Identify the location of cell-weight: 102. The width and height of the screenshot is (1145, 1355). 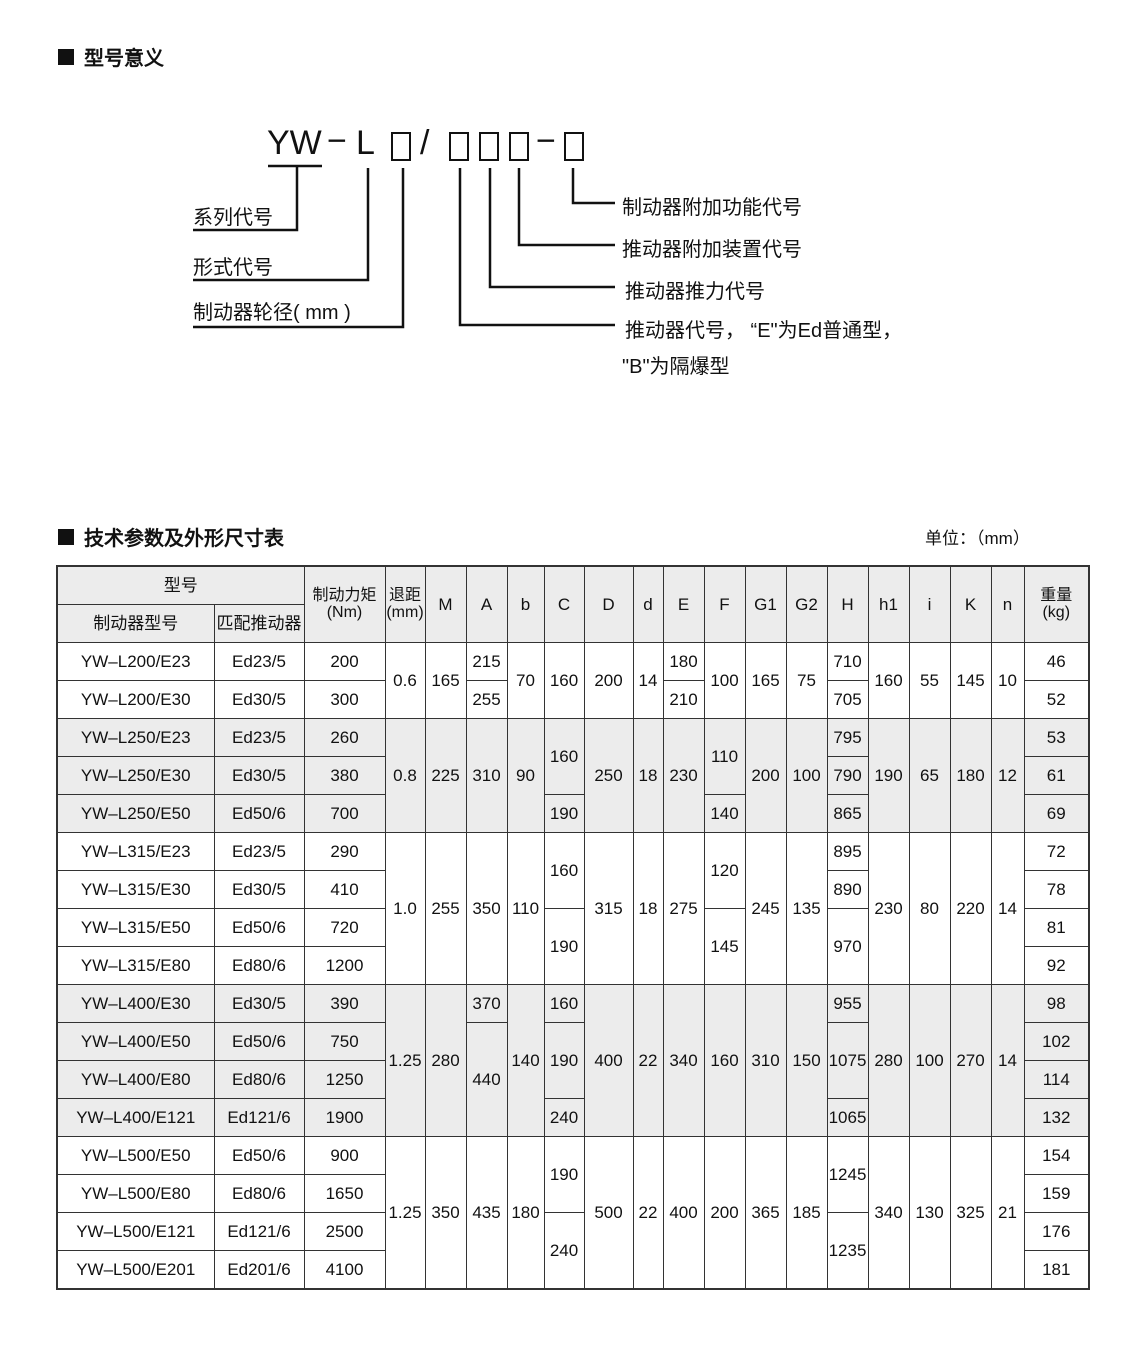
(1056, 1041).